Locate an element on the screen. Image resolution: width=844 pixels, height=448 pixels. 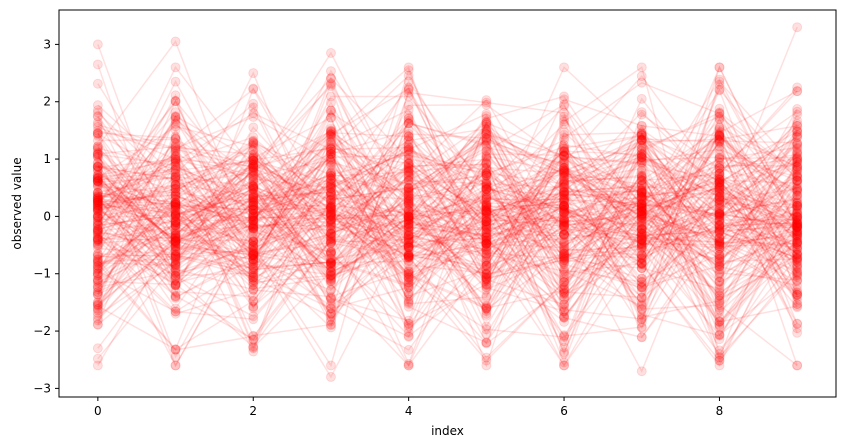
x-axis-label: index is located at coordinates (447, 431).